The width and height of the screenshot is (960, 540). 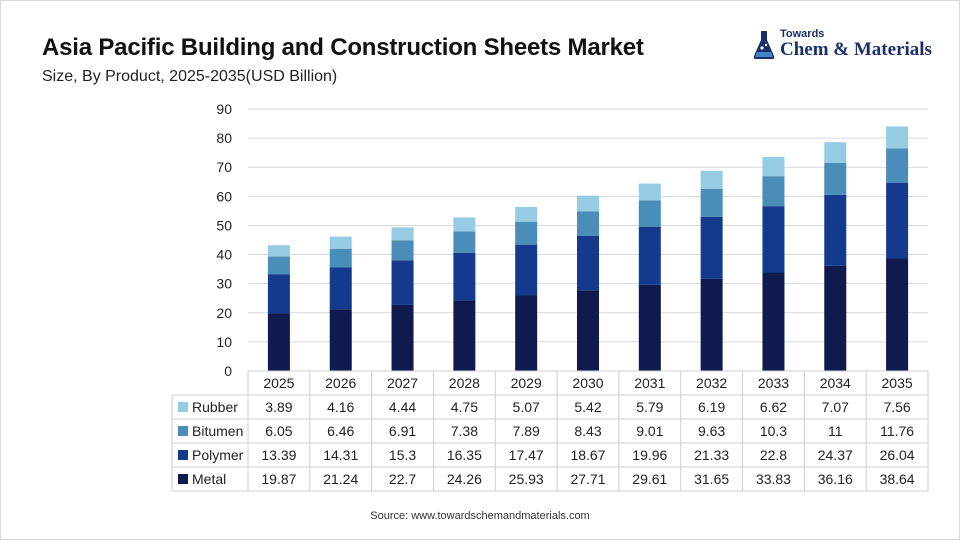 What do you see at coordinates (278, 383) in the screenshot?
I see `x-tick-label: 2025` at bounding box center [278, 383].